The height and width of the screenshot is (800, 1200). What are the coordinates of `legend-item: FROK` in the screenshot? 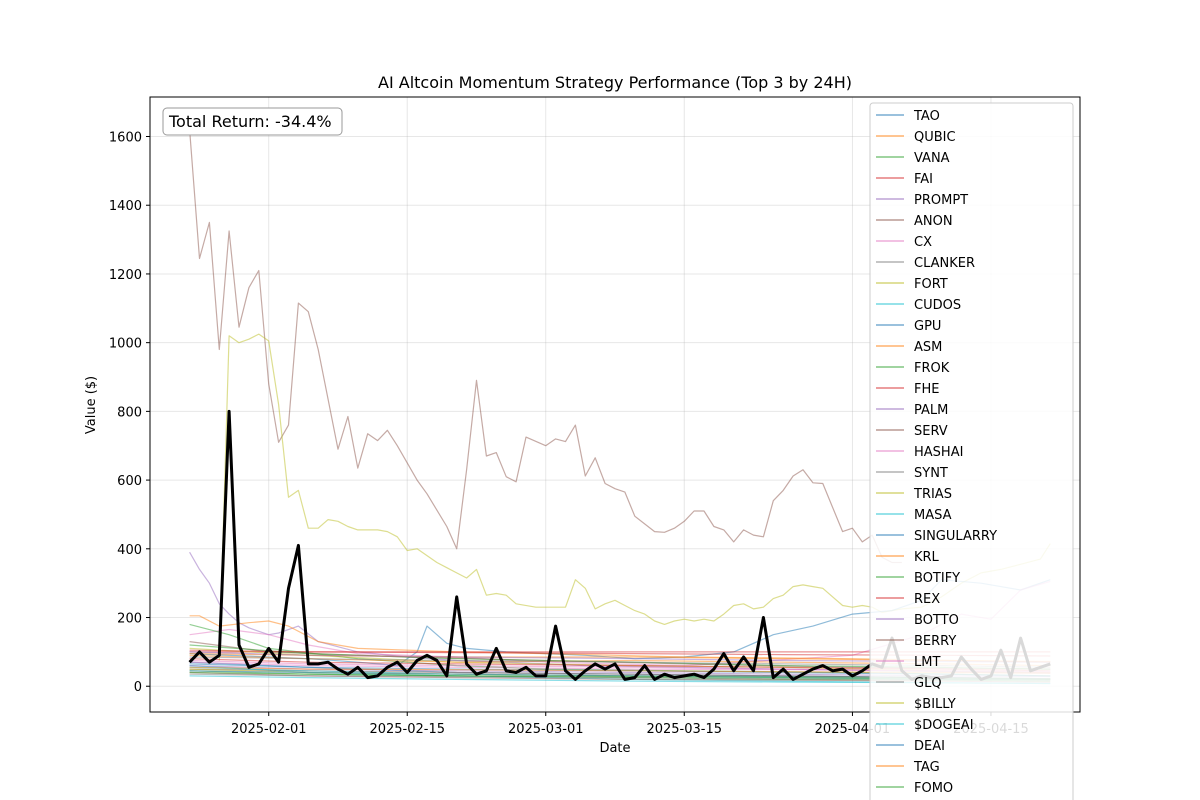 It's located at (913, 368).